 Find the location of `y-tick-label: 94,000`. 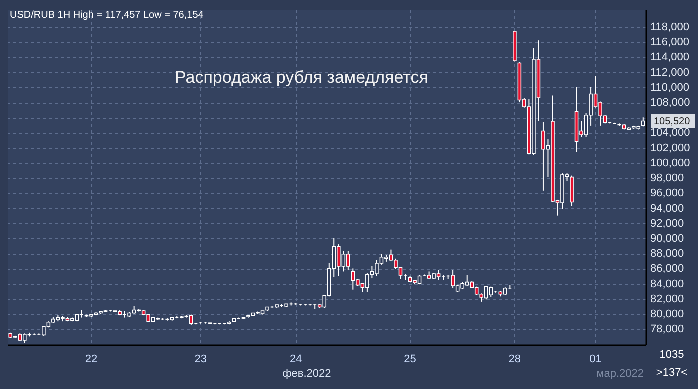

y-tick-label: 94,000 is located at coordinates (667, 208).